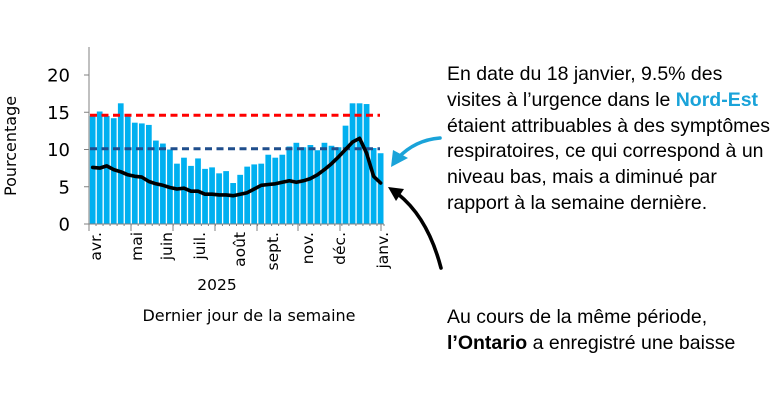 This screenshot has width=778, height=417. Describe the element at coordinates (200, 246) in the screenshot. I see `x-tick-label: juil.` at that location.